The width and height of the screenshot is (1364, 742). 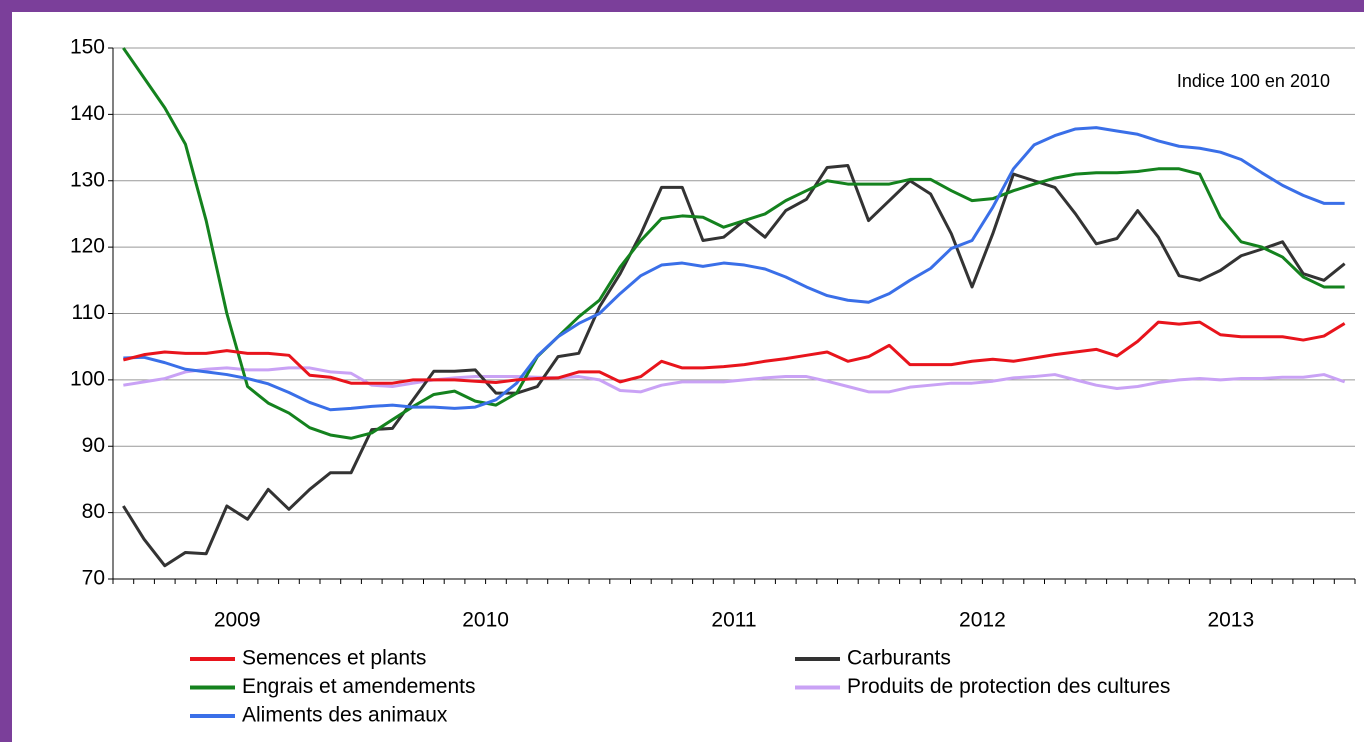 I want to click on legend-label: Carburants, so click(x=899, y=658).